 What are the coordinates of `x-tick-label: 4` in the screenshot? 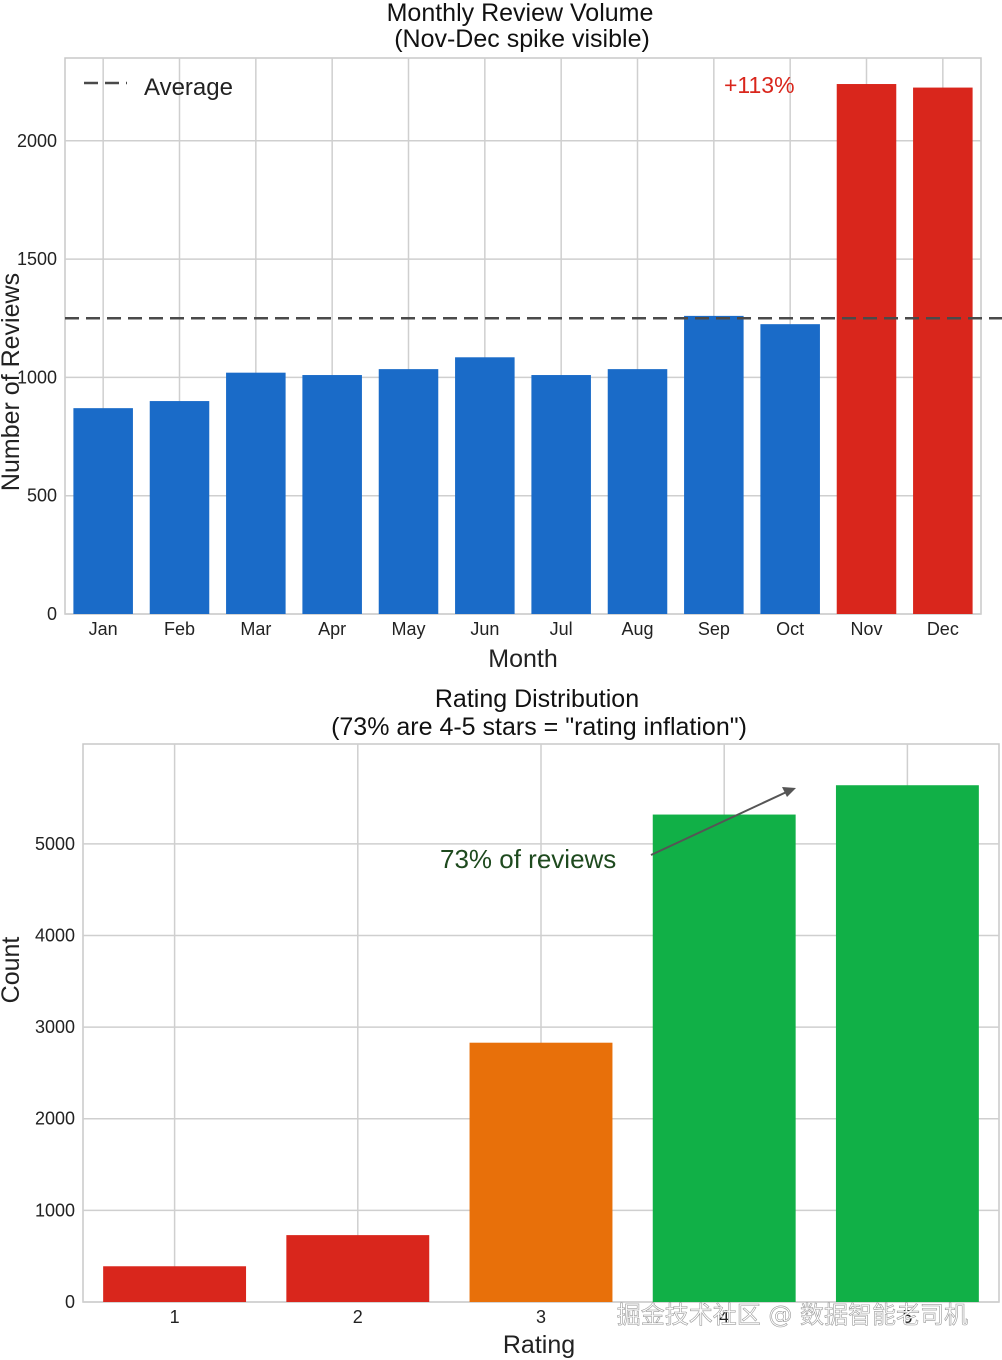 It's located at (724, 1317).